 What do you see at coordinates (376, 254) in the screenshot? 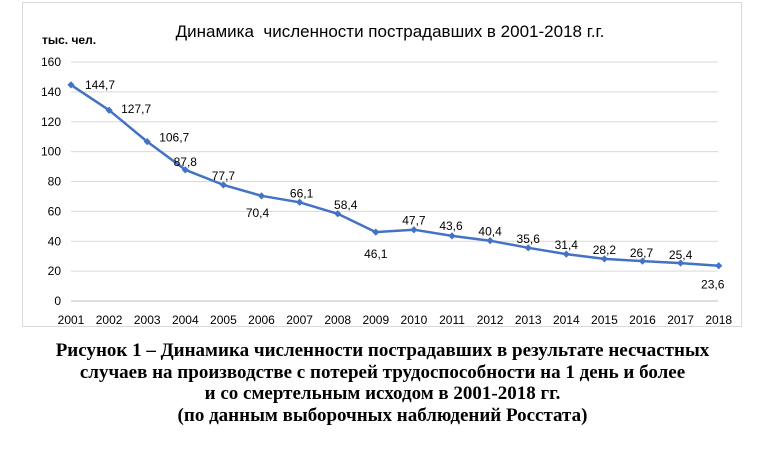
I see `data-label: 46,1` at bounding box center [376, 254].